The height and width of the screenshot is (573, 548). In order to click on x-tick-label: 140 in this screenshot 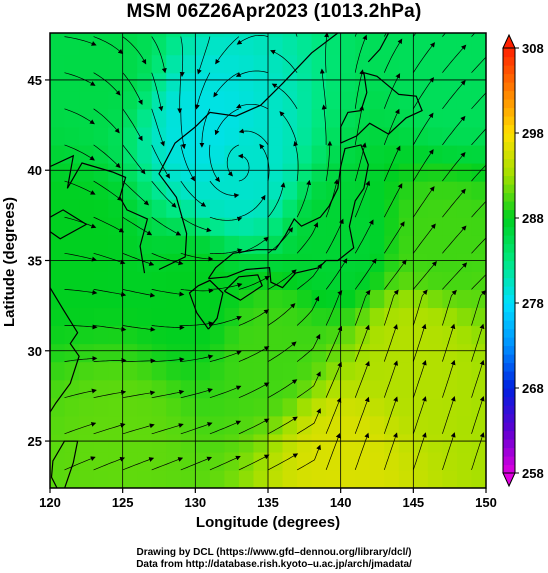, I will do `click(341, 502)`.